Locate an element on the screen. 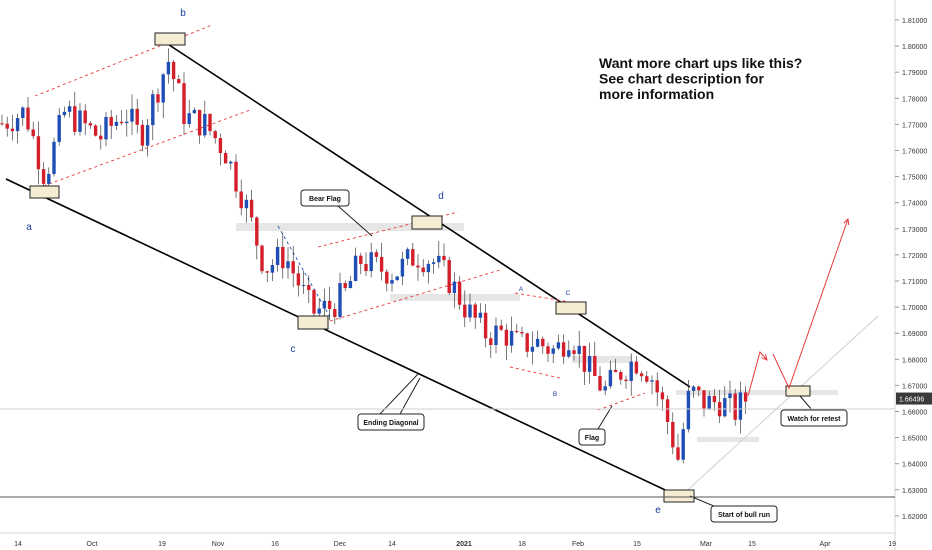 The width and height of the screenshot is (932, 550). headline-line-2: See chart description for is located at coordinates (681, 79).